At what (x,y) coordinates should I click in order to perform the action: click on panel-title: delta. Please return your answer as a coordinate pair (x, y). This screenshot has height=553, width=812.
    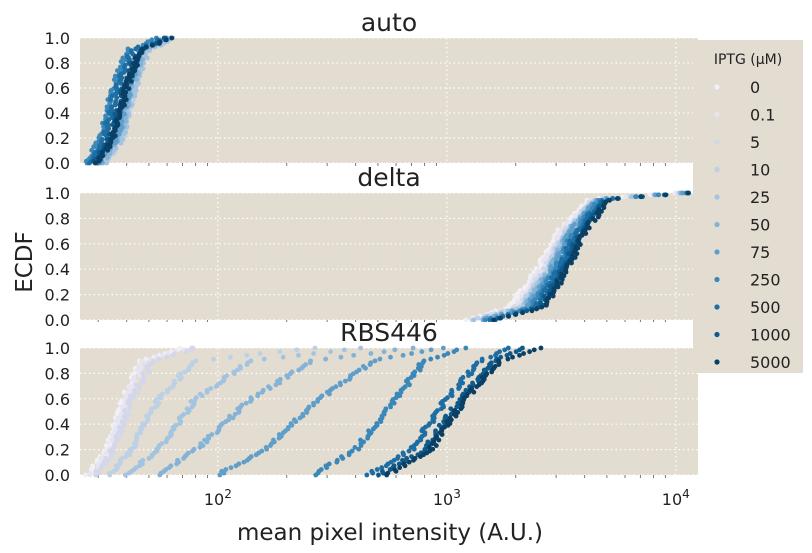
    Looking at the image, I should click on (388, 177).